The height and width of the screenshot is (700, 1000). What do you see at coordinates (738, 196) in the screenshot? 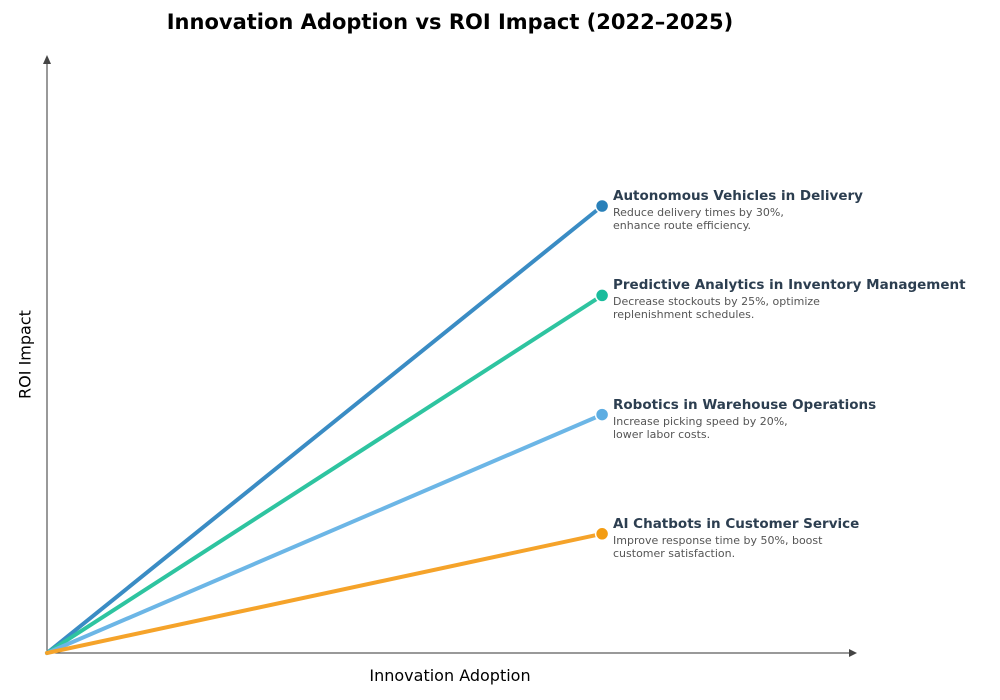
I see `annotation-title: Autonomous Vehicles in Delivery` at bounding box center [738, 196].